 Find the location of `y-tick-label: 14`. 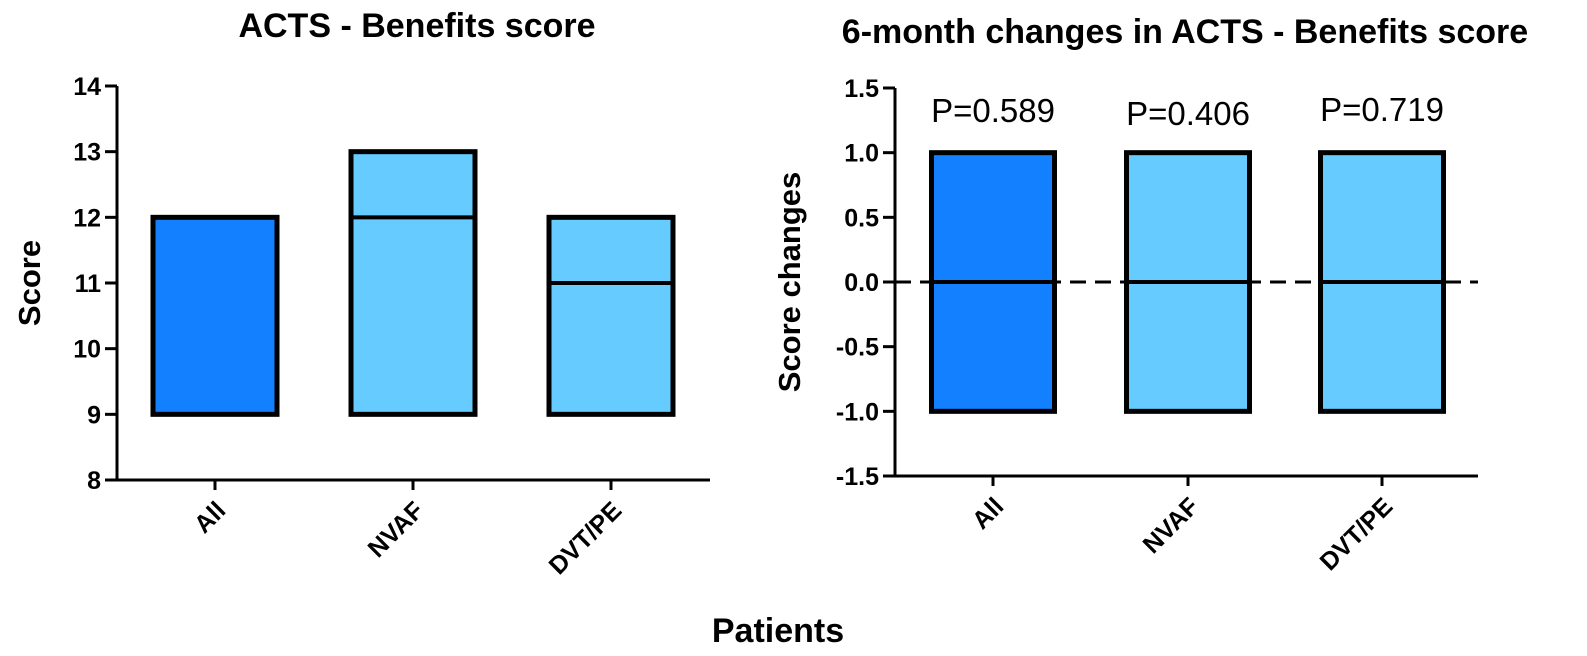

y-tick-label: 14 is located at coordinates (87, 87).